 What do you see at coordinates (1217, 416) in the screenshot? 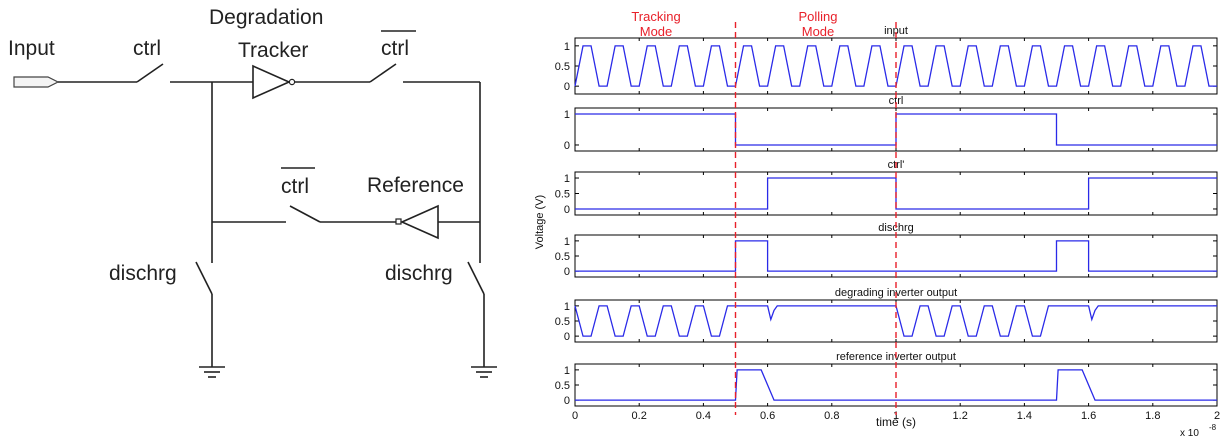
I see `x-tick-label: 2` at bounding box center [1217, 416].